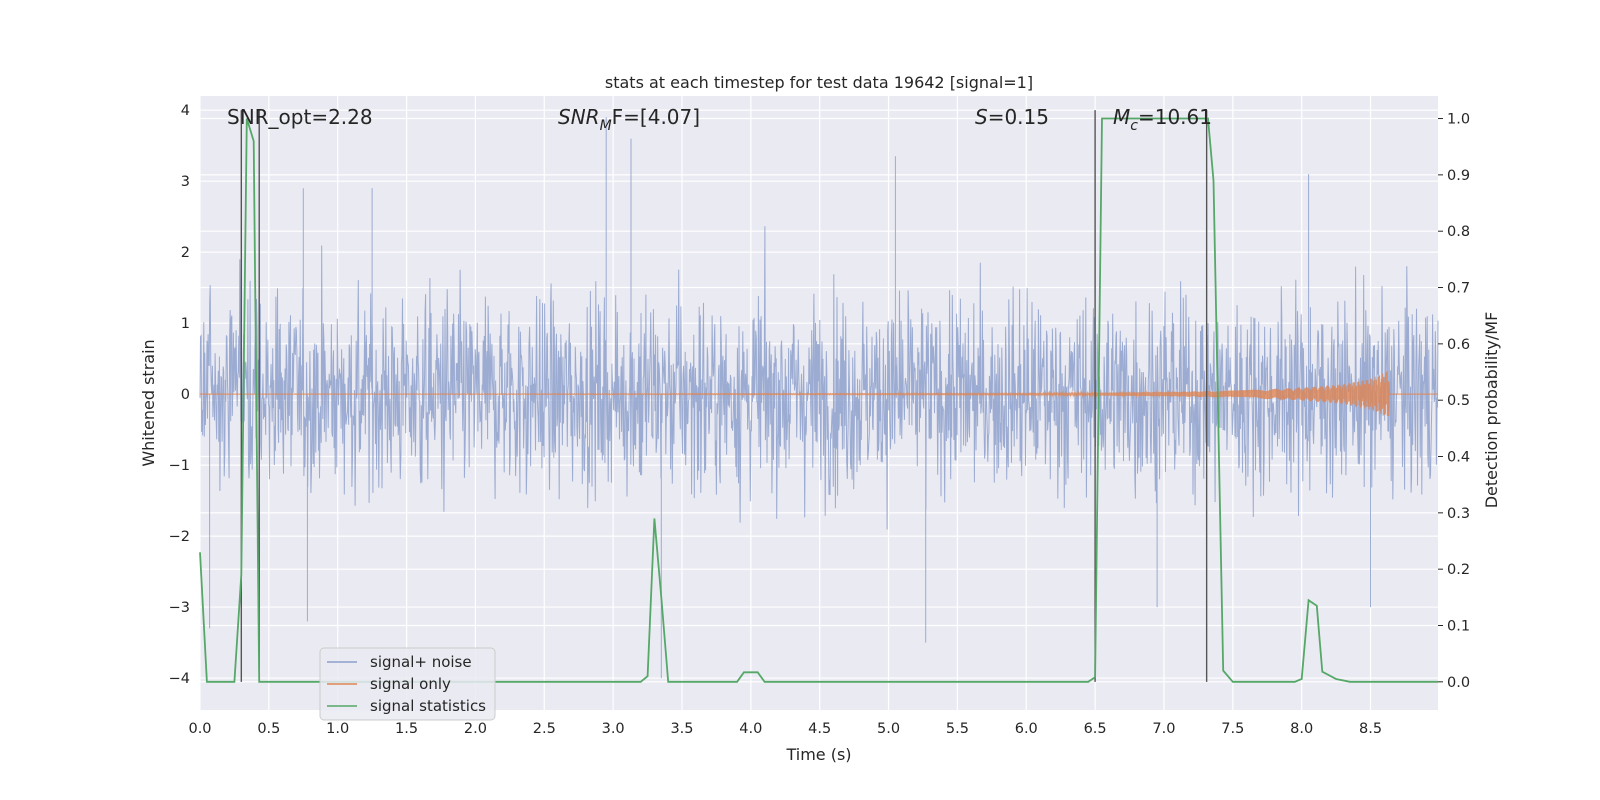  I want to click on annotation-mc: Mc=10.61, so click(1162, 119).